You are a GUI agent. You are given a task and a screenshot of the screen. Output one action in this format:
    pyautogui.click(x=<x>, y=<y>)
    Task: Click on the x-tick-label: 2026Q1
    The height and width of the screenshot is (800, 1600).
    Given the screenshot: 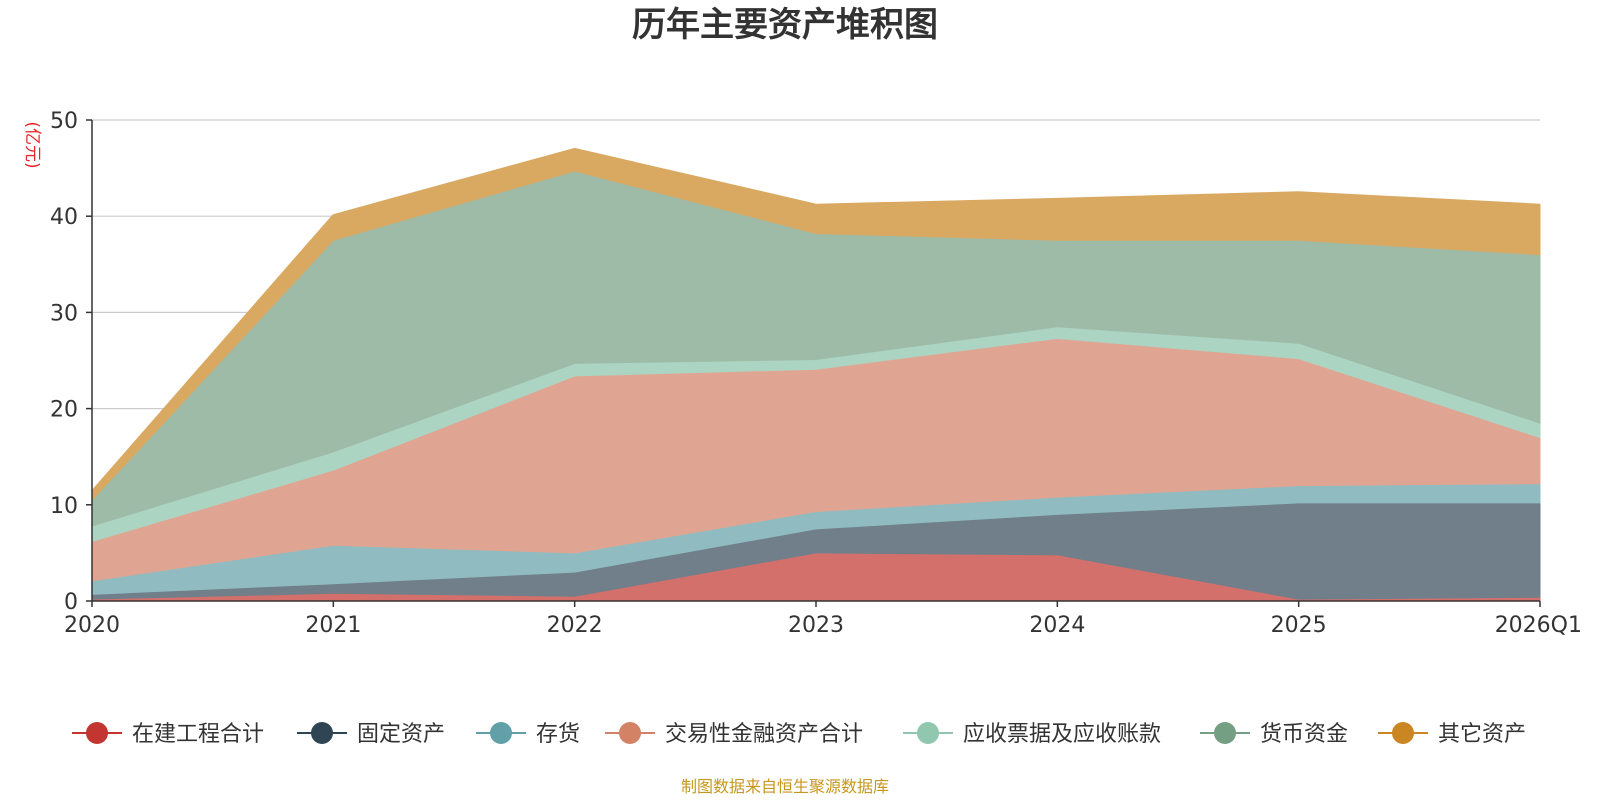 What is the action you would take?
    pyautogui.click(x=1538, y=625)
    